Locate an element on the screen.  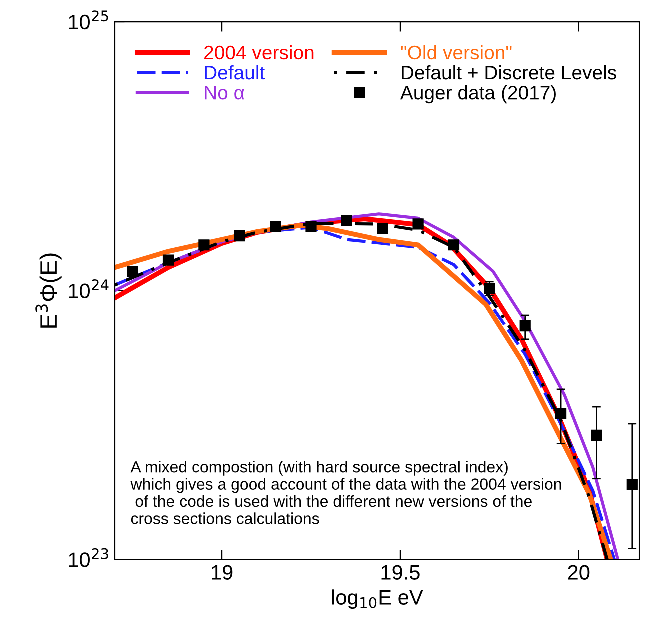
annotation: A mixed compostion (with hard source spectral index) which gives a good account of the data with the 2004 version of the code is used with the different new versions of the cross sections calculations is located at coordinates (346, 492).